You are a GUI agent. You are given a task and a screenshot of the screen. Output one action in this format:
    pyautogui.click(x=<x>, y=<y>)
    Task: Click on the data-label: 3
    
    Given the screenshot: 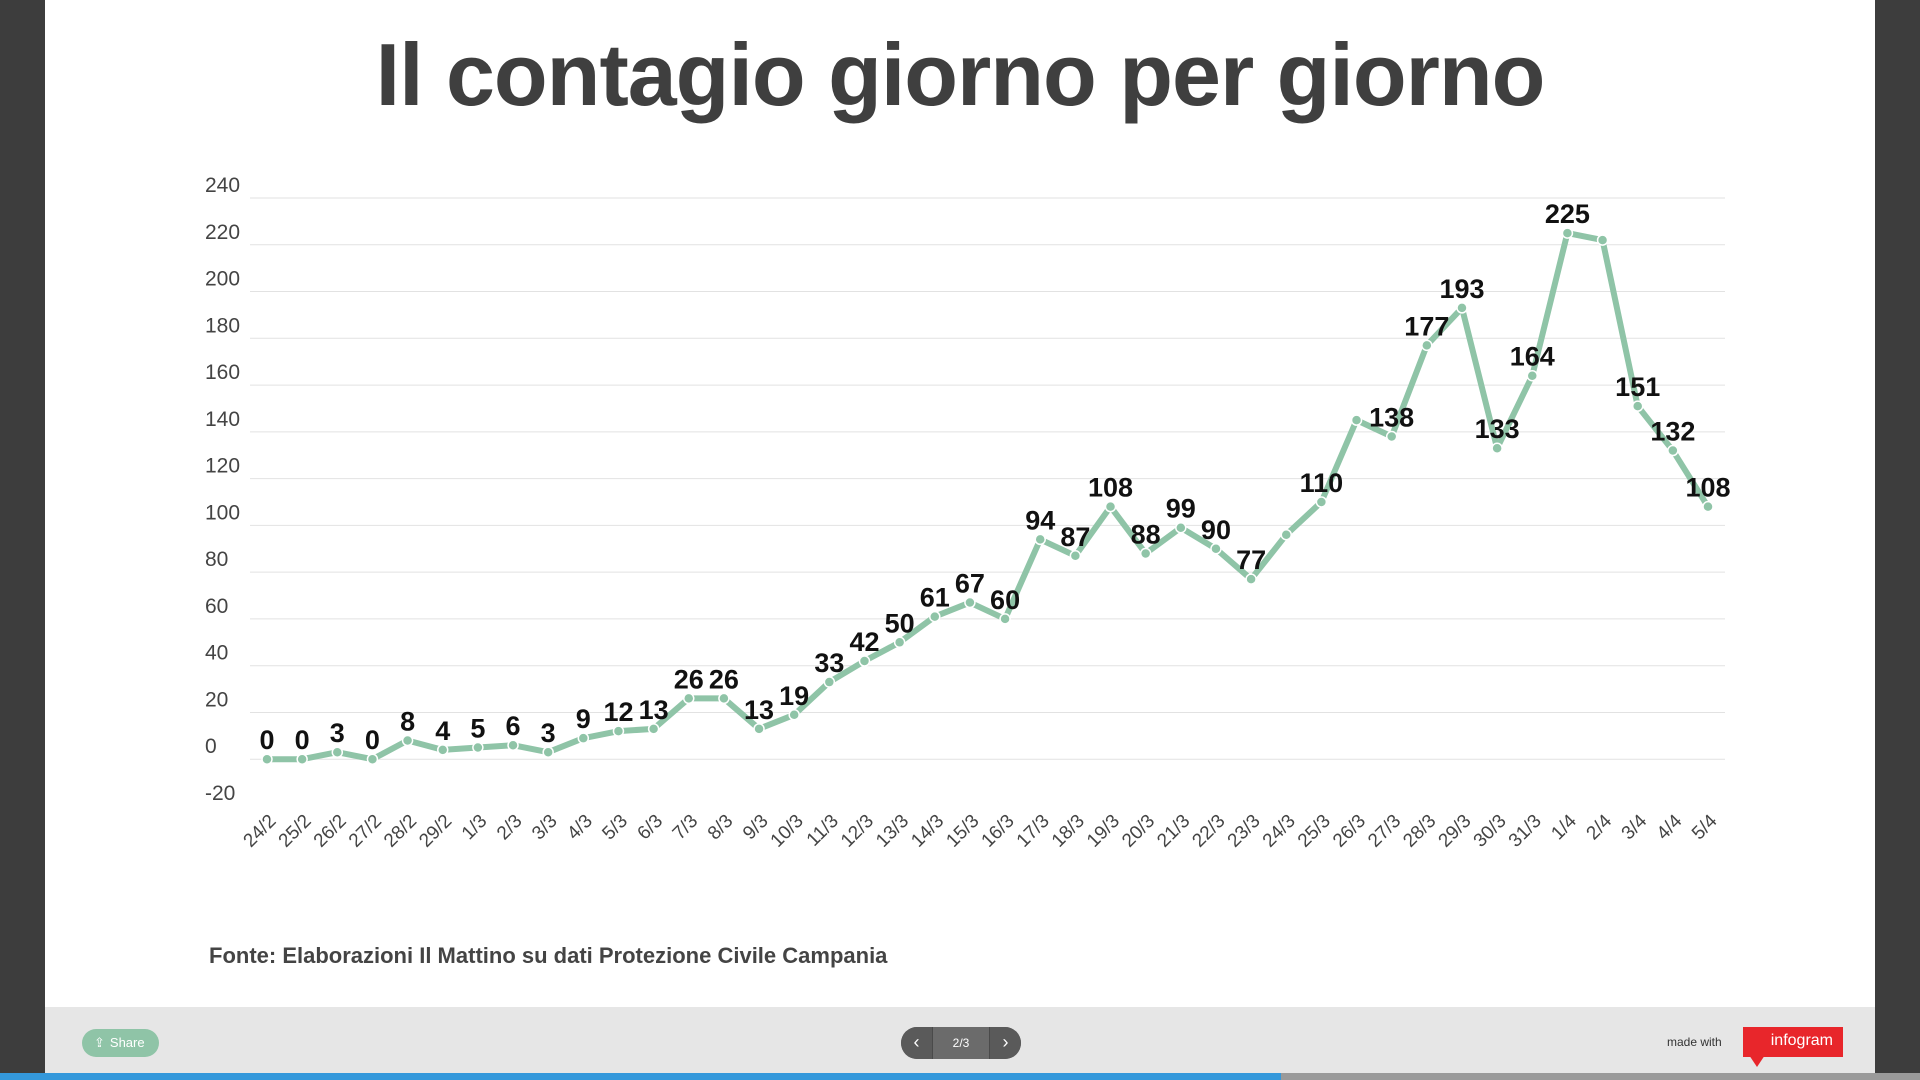 What is the action you would take?
    pyautogui.click(x=548, y=733)
    